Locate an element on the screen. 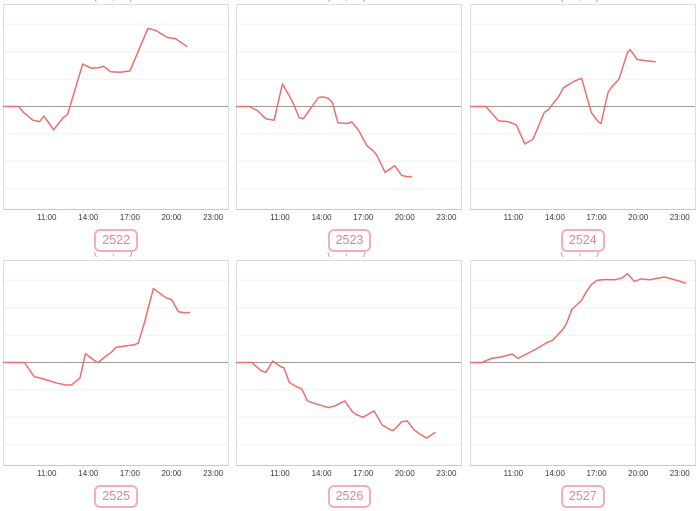  chart-id-badge: 2523 is located at coordinates (349, 240).